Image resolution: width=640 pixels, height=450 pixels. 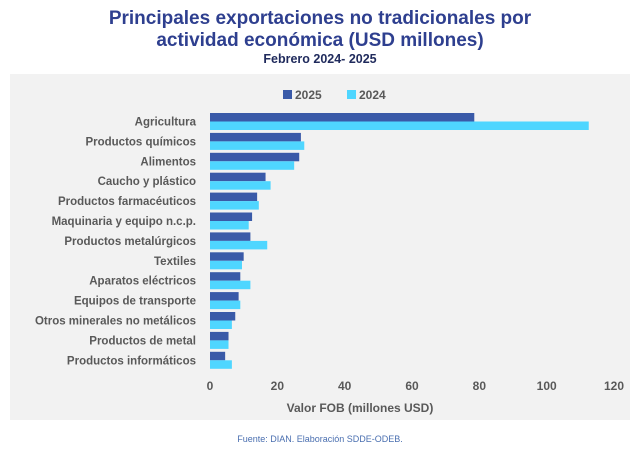 What do you see at coordinates (412, 386) in the screenshot?
I see `x-tick-label: 60` at bounding box center [412, 386].